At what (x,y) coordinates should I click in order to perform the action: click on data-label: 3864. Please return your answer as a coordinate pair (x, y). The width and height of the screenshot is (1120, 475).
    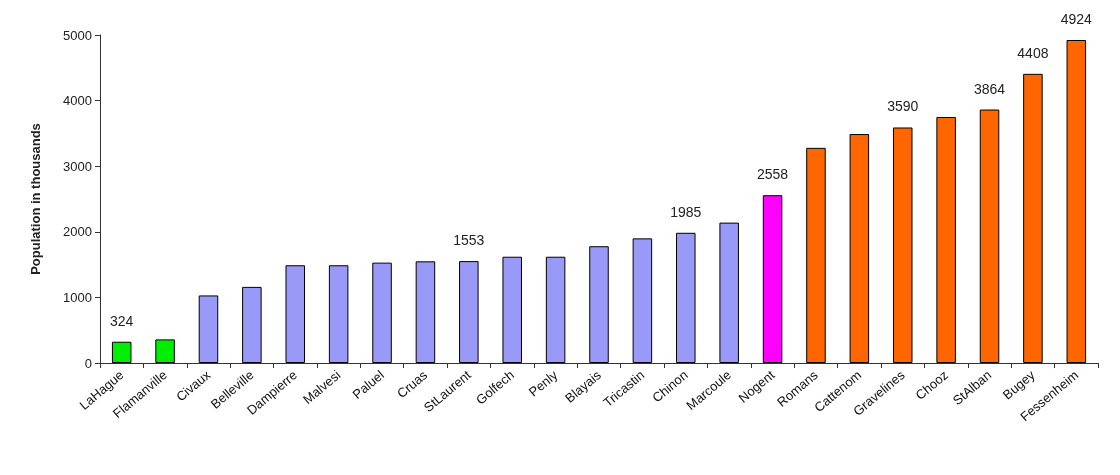
    Looking at the image, I should click on (989, 88).